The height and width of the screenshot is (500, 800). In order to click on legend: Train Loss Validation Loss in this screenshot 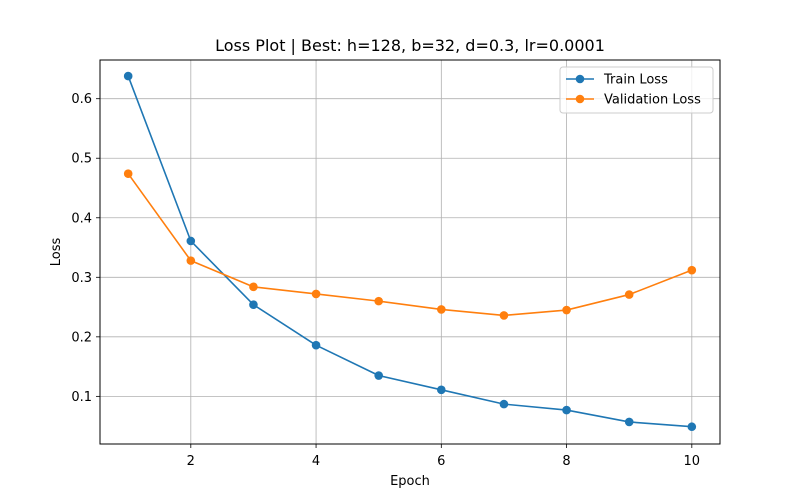, I will do `click(636, 90)`.